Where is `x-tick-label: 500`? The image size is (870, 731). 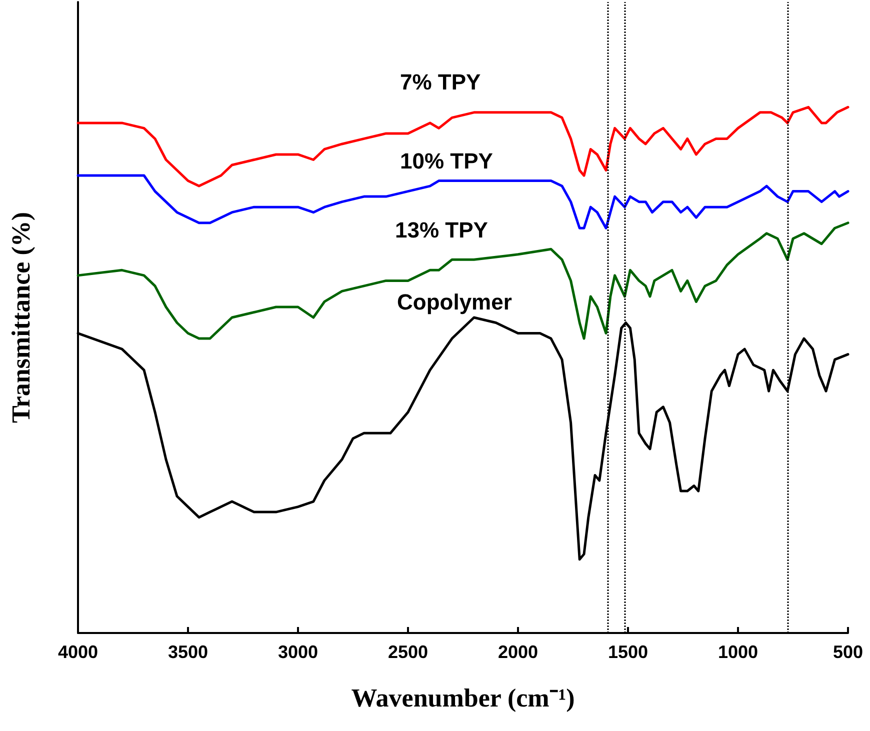 x-tick-label: 500 is located at coordinates (848, 652).